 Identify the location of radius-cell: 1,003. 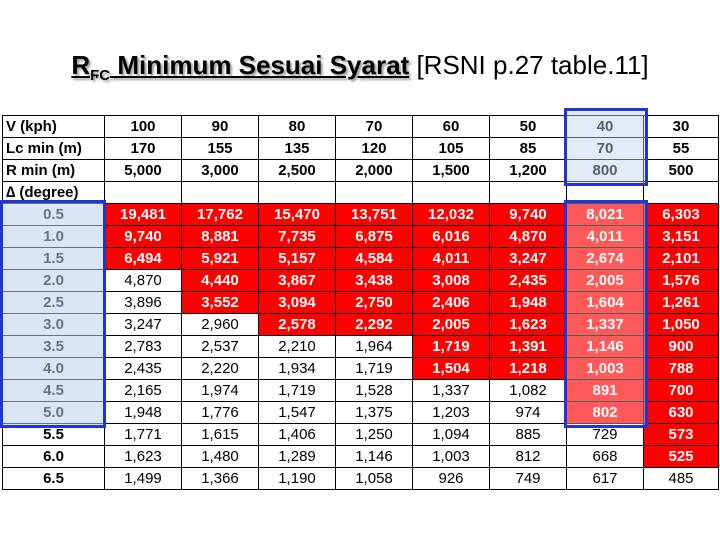
(605, 368).